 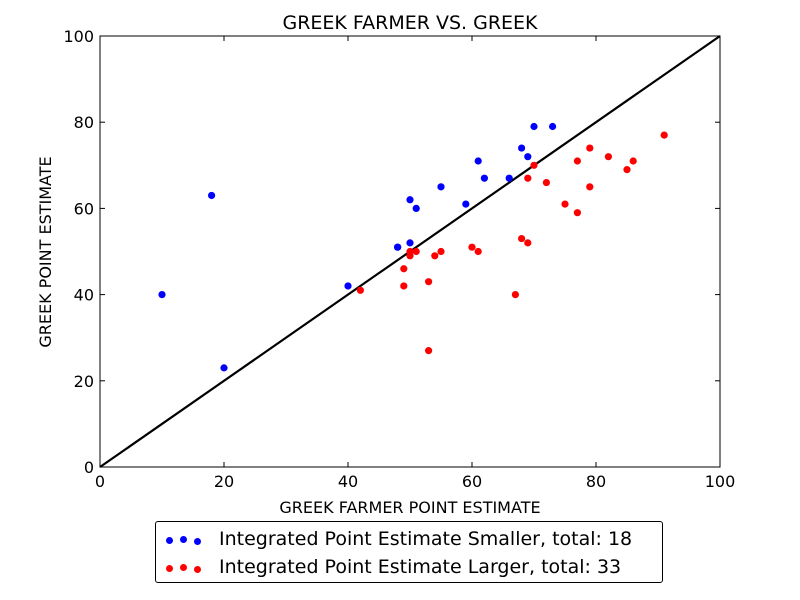 I want to click on x-tick-label: 40, so click(x=348, y=481).